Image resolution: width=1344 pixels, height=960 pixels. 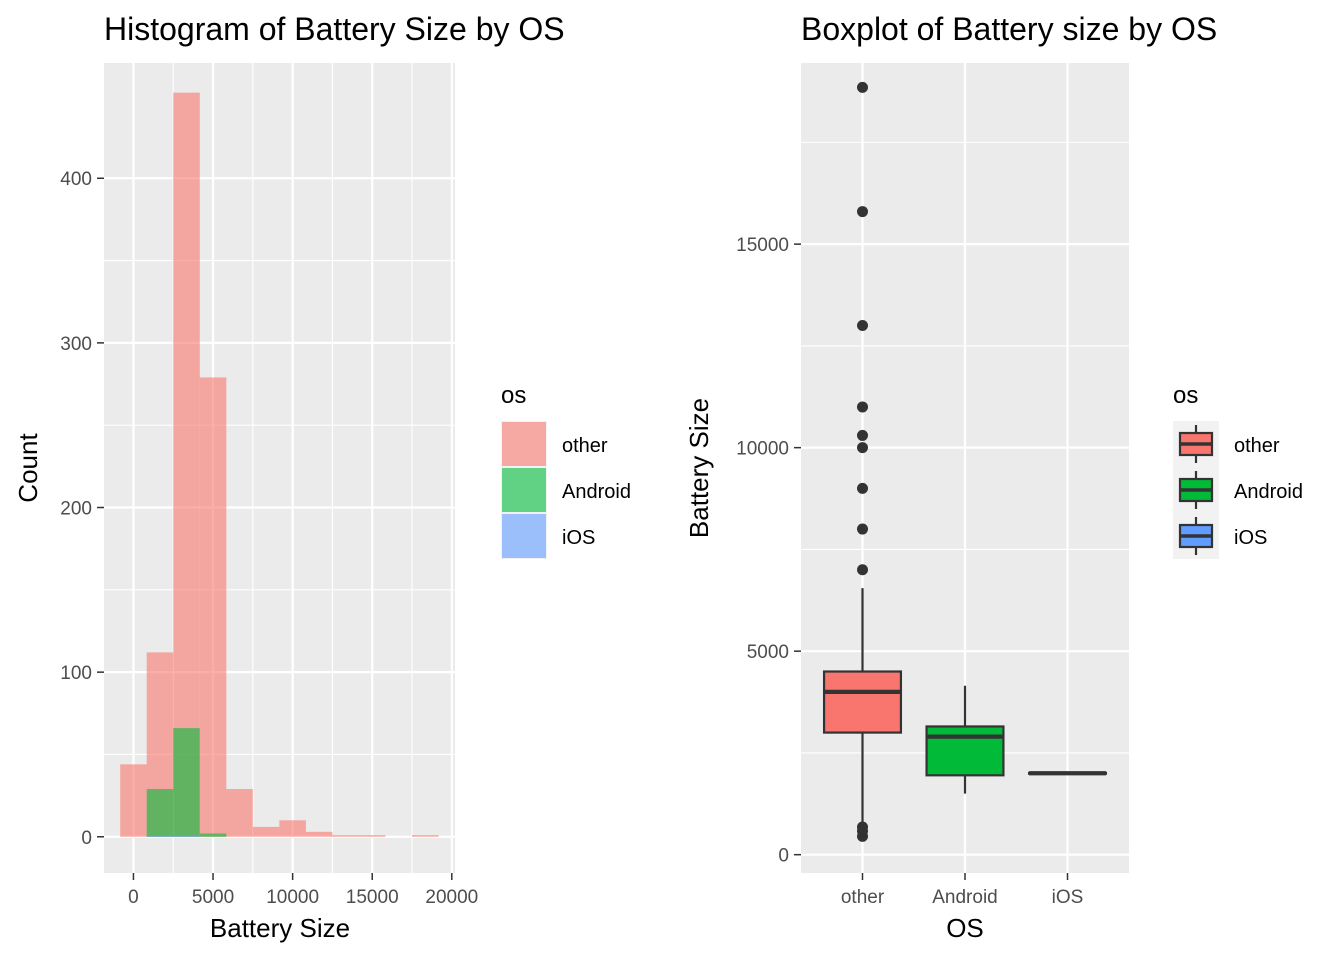 What do you see at coordinates (1009, 29) in the screenshot?
I see `boxplot-title: Boxplot of Battery size by OS` at bounding box center [1009, 29].